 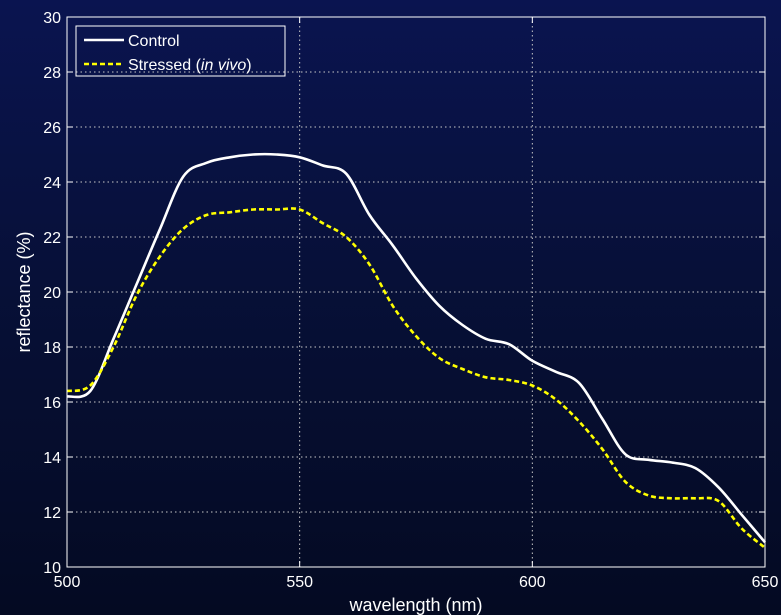 I want to click on y-tick-label: 30, so click(x=52, y=18).